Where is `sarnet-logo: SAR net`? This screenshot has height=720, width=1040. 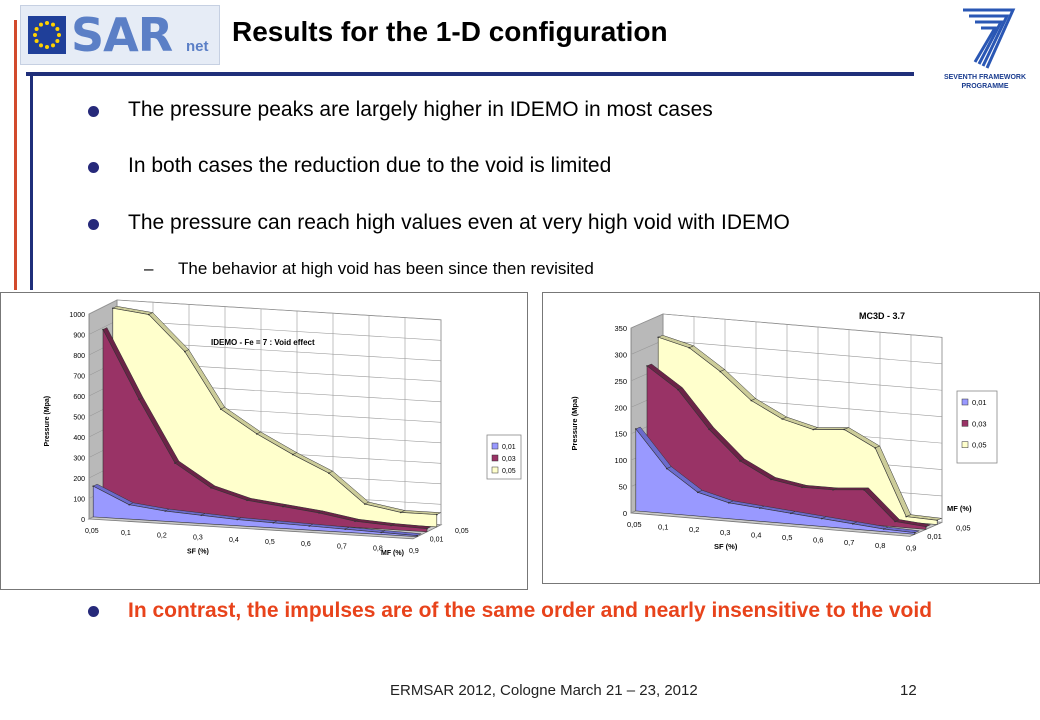 sarnet-logo: SAR net is located at coordinates (120, 35).